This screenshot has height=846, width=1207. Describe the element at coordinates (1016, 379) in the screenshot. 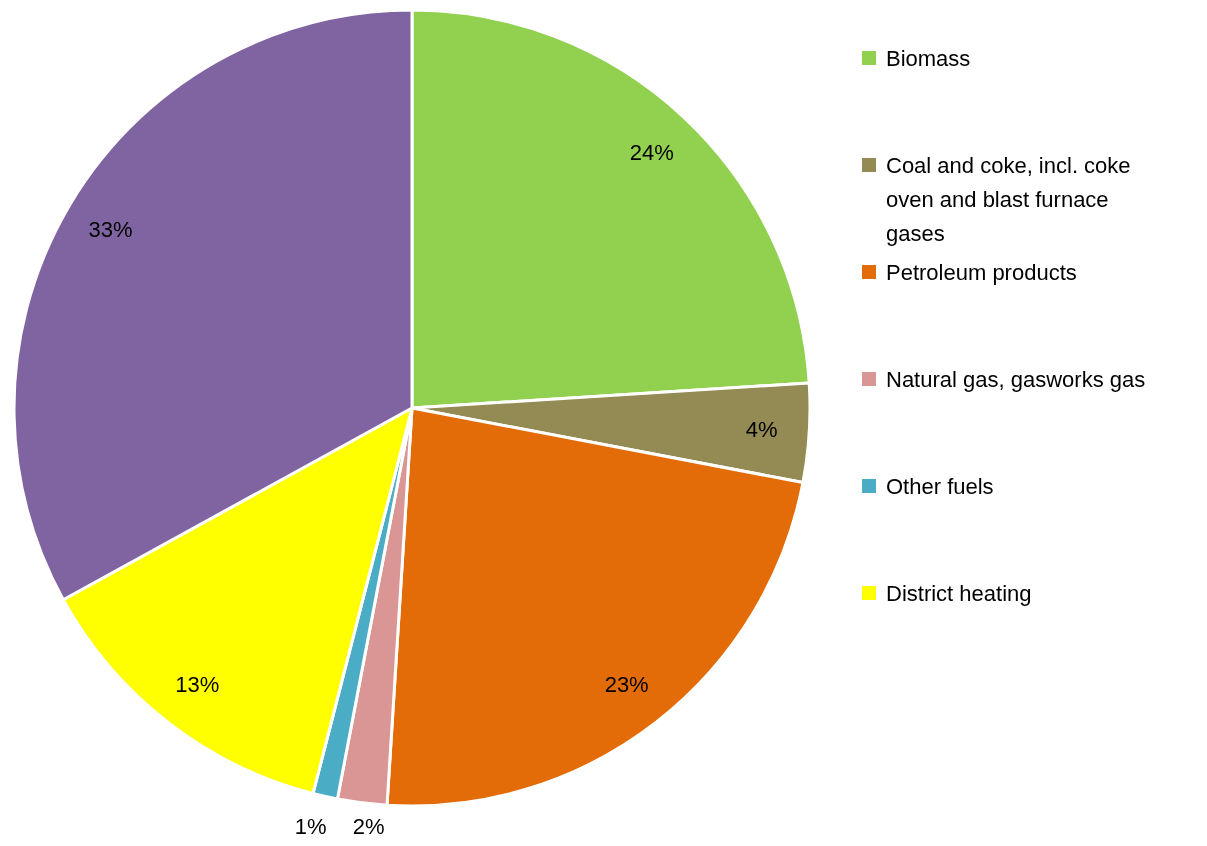

I see `legend-label: Natural gas, gasworks gas` at that location.